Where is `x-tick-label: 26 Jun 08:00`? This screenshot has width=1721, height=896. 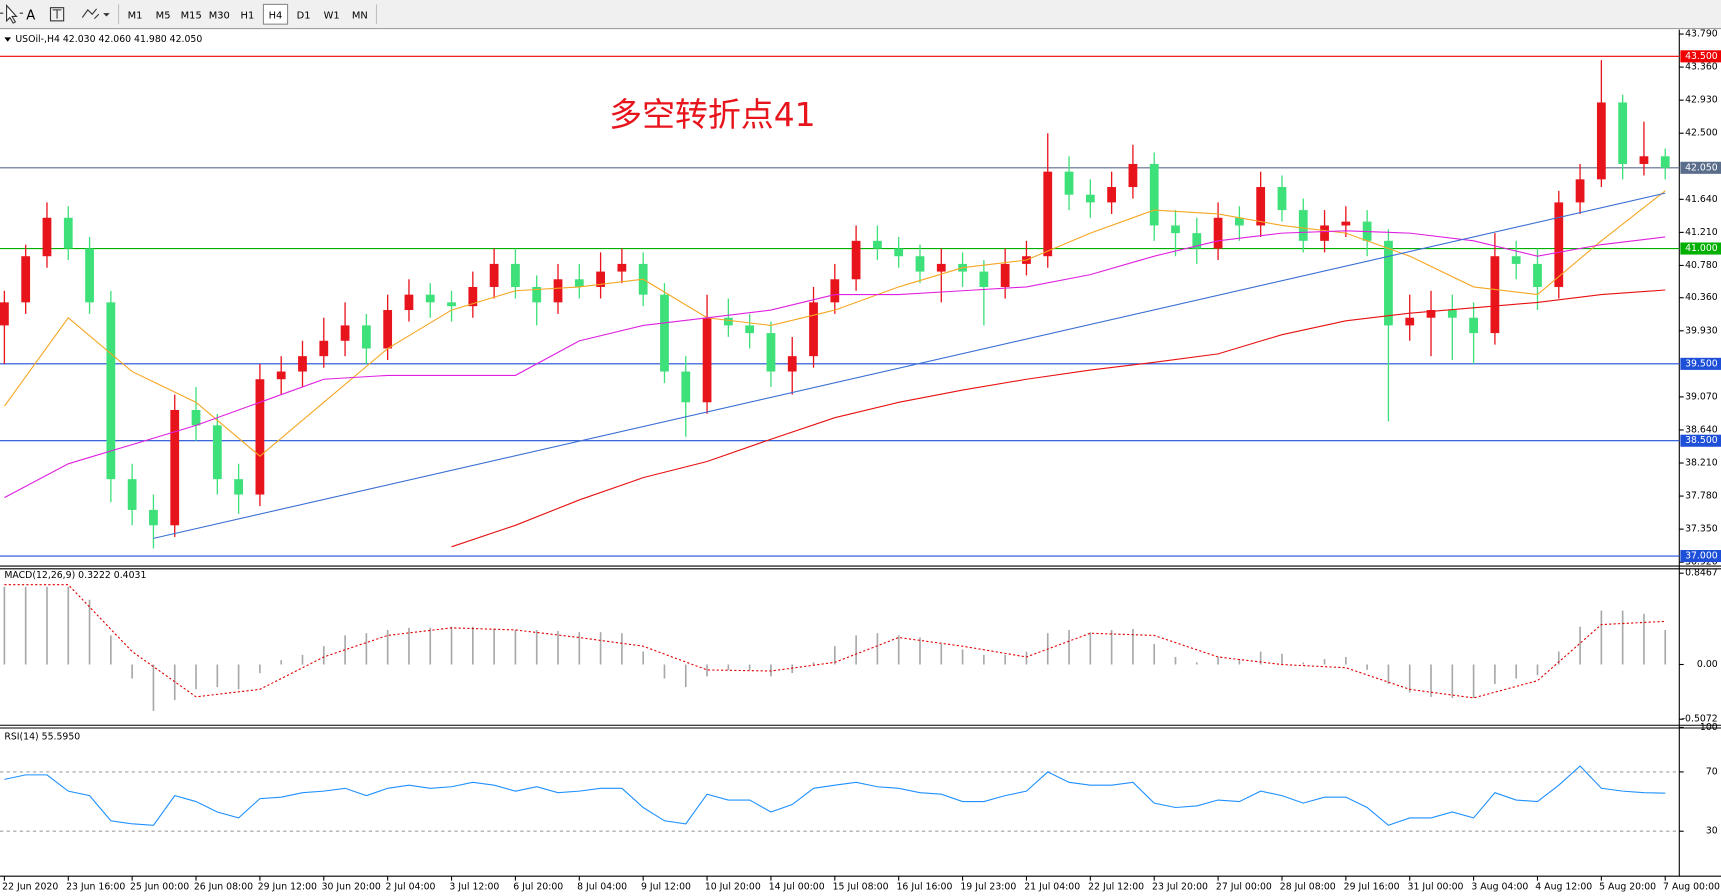 x-tick-label: 26 Jun 08:00 is located at coordinates (223, 887).